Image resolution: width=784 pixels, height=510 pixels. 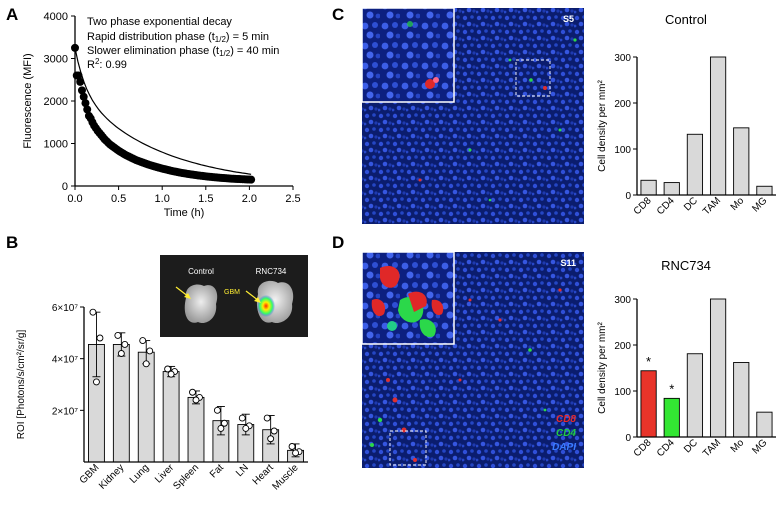 I want to click on micrograph-control: S5, so click(x=472, y=115).